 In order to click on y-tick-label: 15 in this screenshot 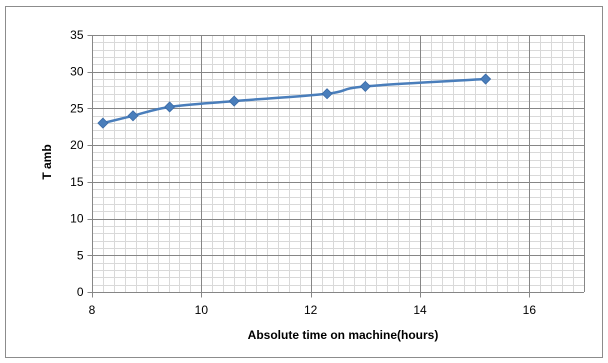, I will do `click(77, 182)`.